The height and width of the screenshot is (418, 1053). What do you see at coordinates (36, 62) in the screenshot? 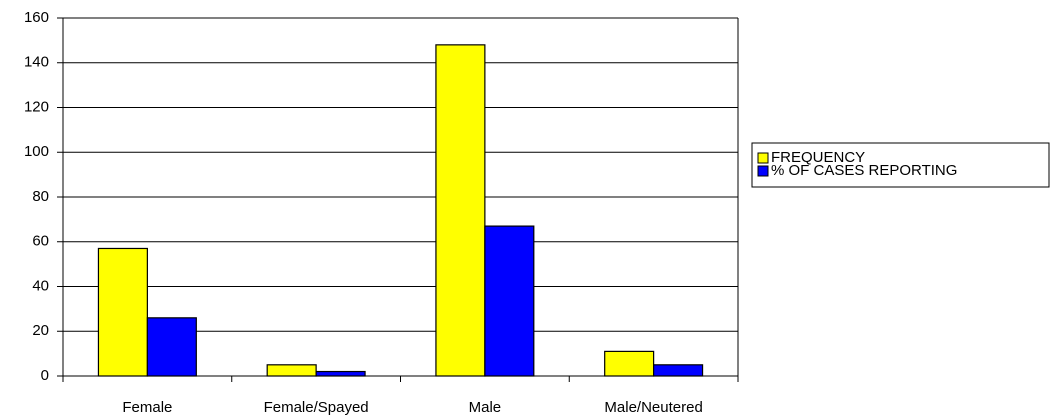
I see `y-tick-label: 140` at bounding box center [36, 62].